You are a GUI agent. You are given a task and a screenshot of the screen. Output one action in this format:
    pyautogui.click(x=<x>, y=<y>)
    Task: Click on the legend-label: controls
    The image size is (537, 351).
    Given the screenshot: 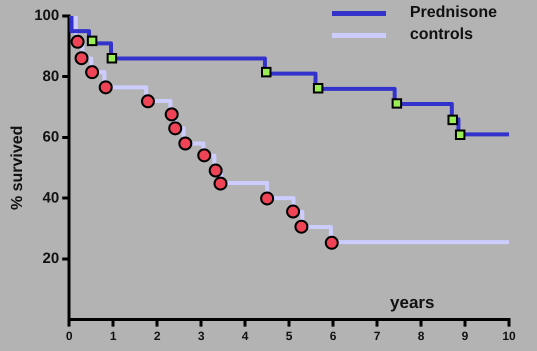 What is the action you would take?
    pyautogui.click(x=441, y=35)
    